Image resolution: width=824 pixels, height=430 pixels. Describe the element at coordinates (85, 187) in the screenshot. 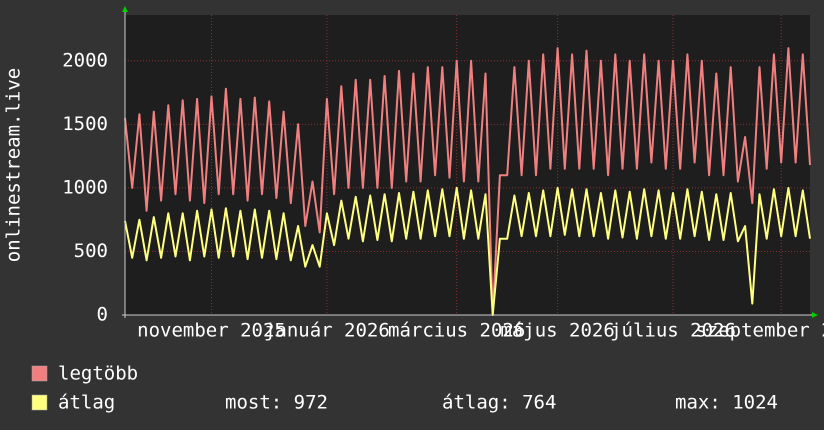

I see `y-tick-label: 1000` at that location.